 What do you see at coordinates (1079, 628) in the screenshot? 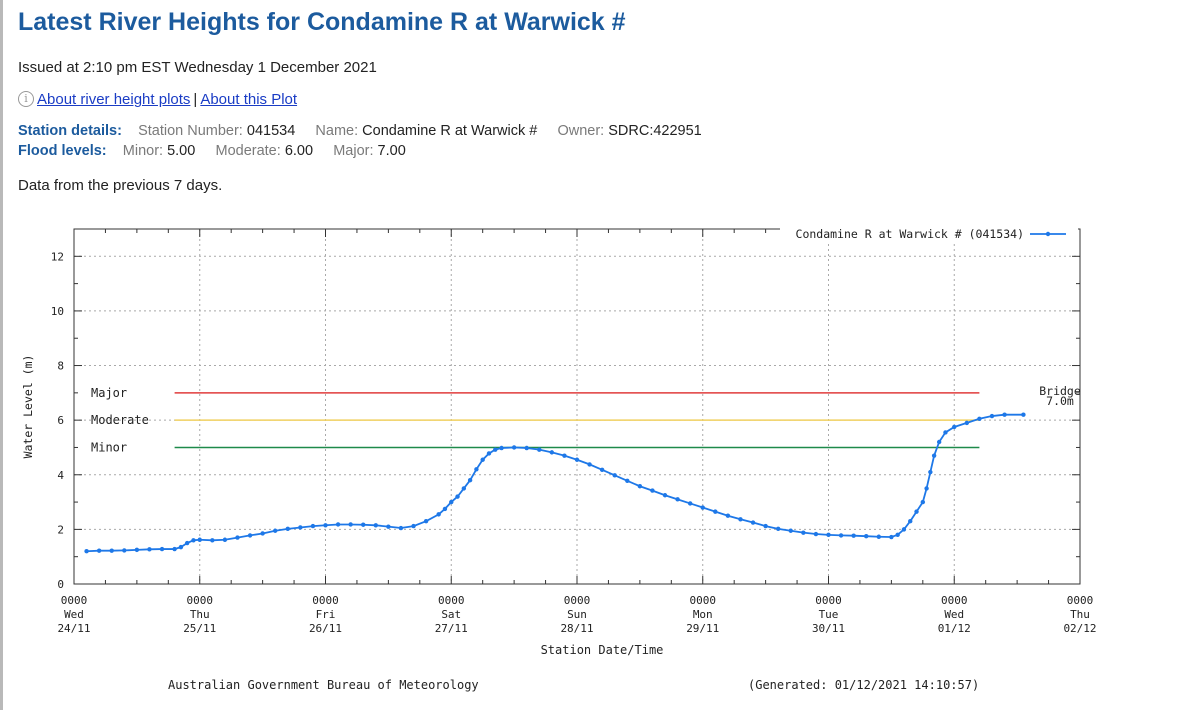
I see `x-tick-label-date: 02/12` at bounding box center [1079, 628].